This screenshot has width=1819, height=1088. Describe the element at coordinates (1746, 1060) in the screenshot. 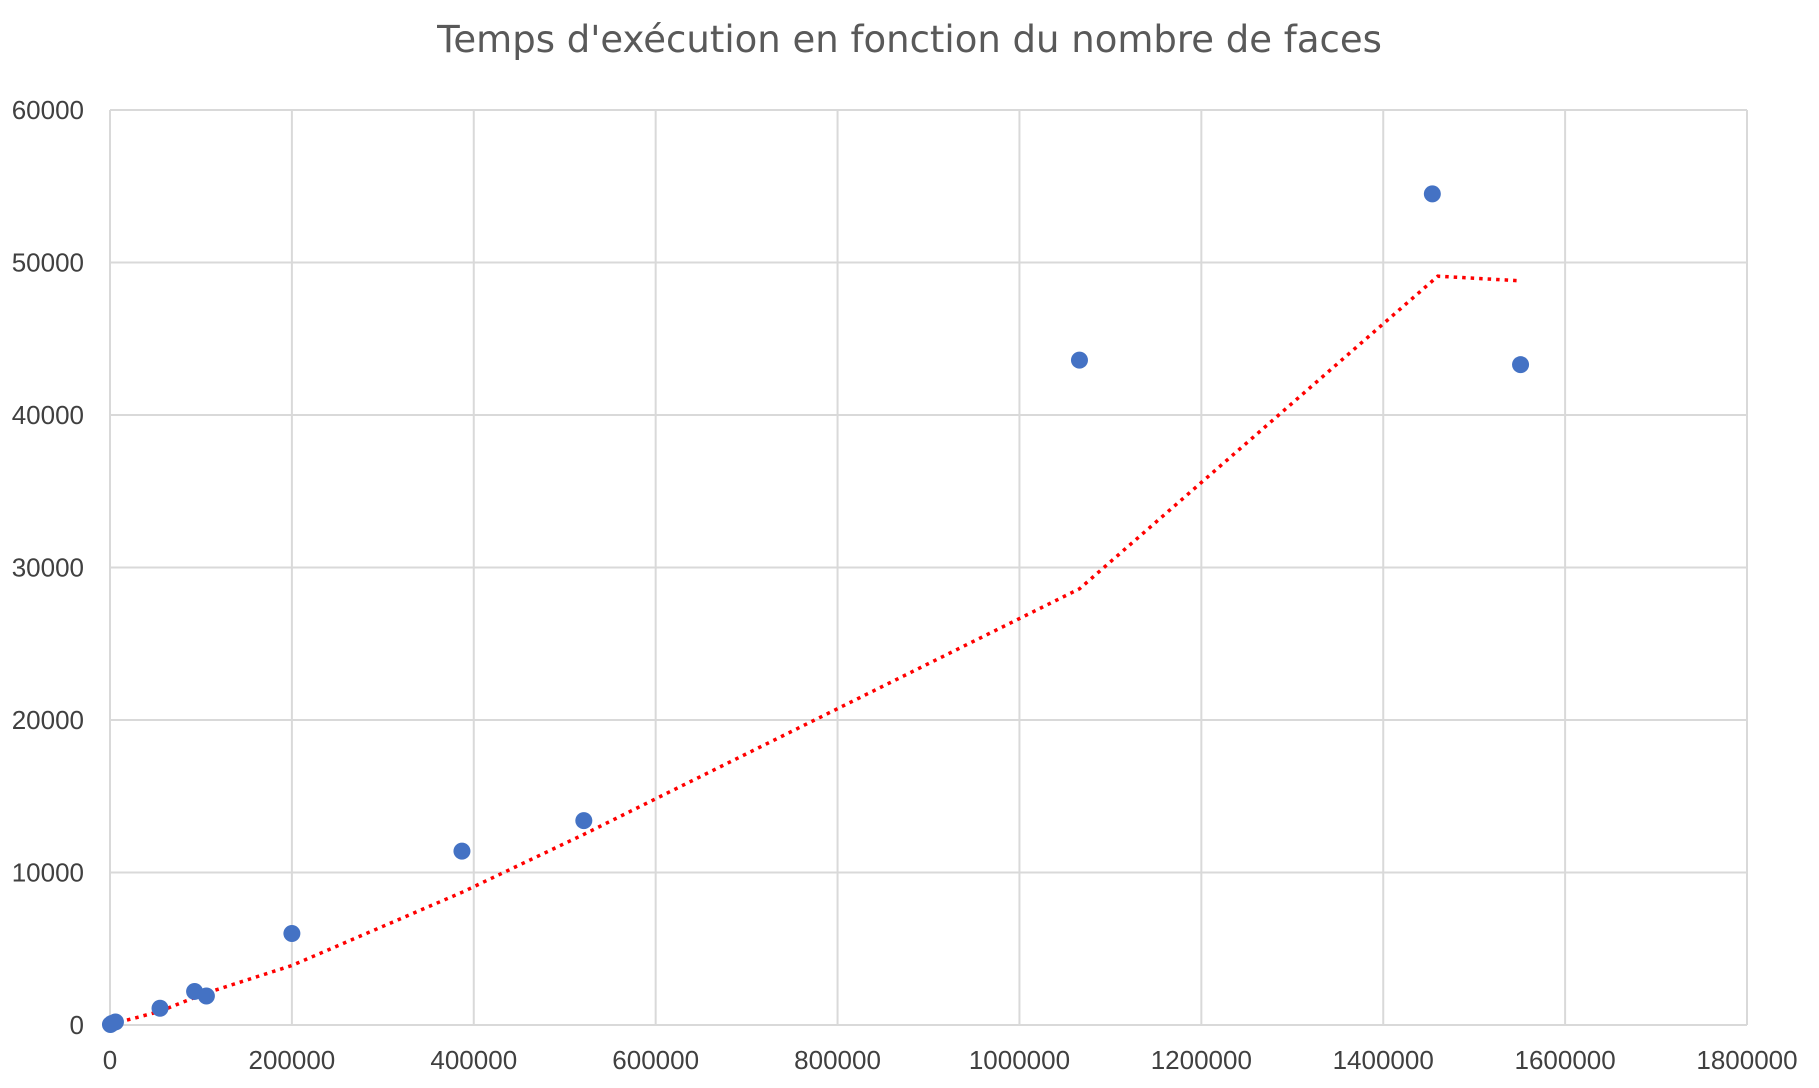

I see `x-tick-label: 1800000` at that location.